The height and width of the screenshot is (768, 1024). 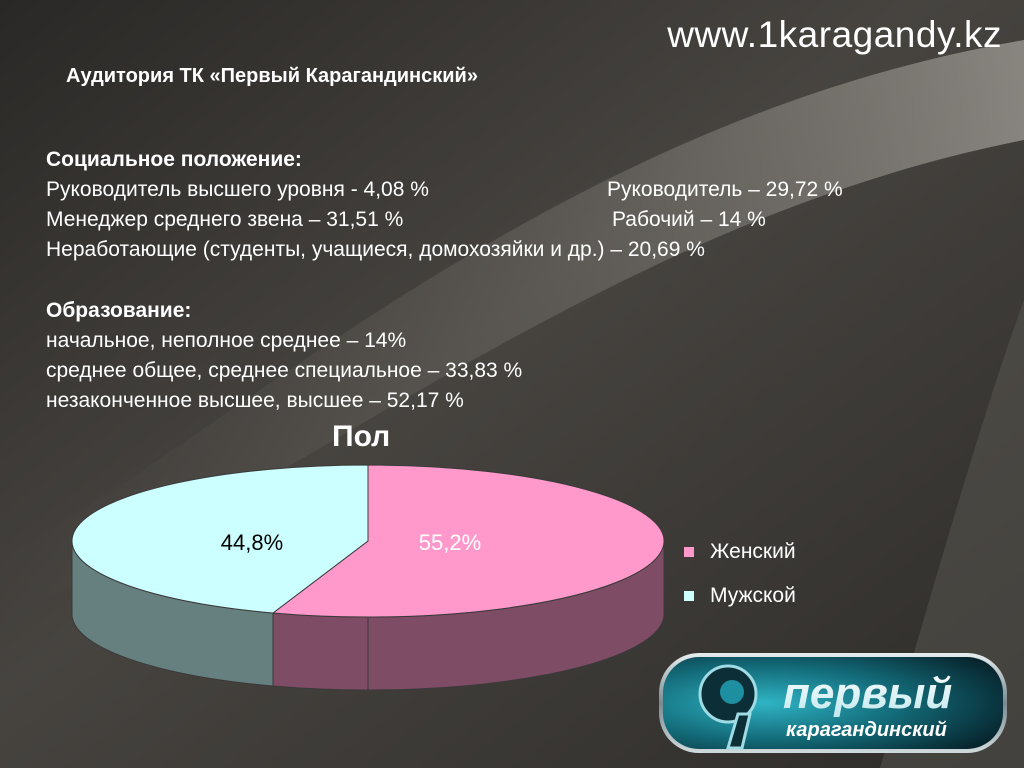 I want to click on legend-item: Мужской, so click(x=740, y=596).